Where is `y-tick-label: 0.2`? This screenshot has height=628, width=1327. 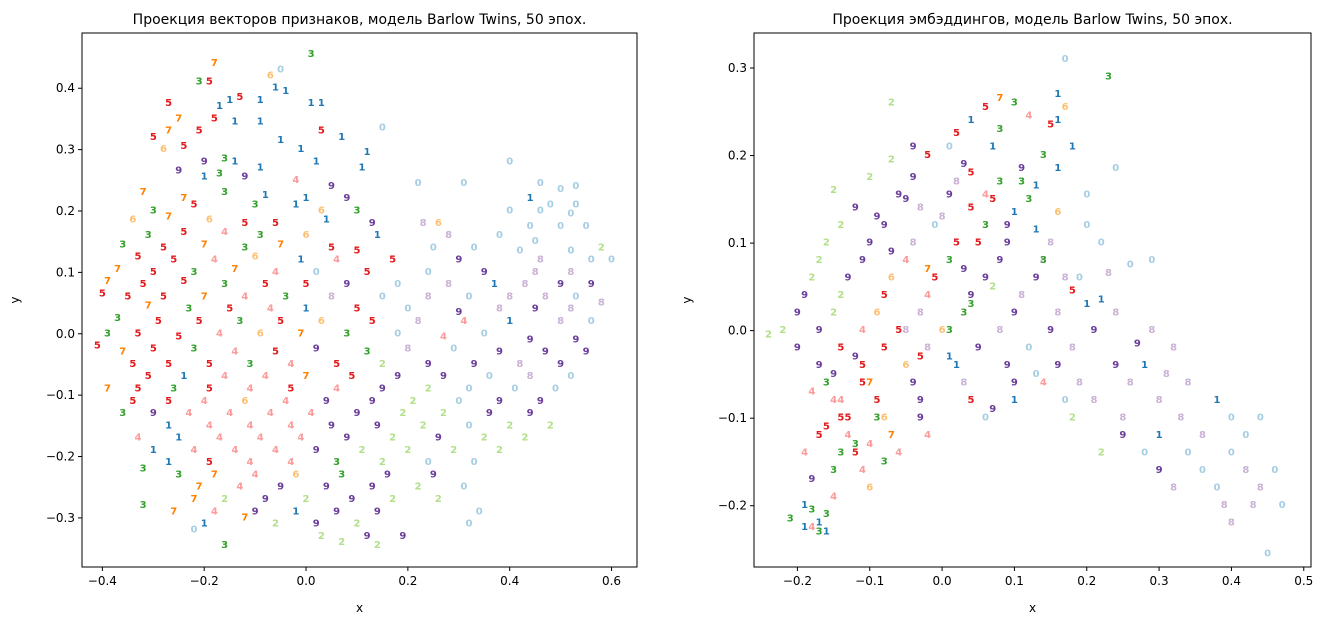 y-tick-label: 0.2 is located at coordinates (737, 156).